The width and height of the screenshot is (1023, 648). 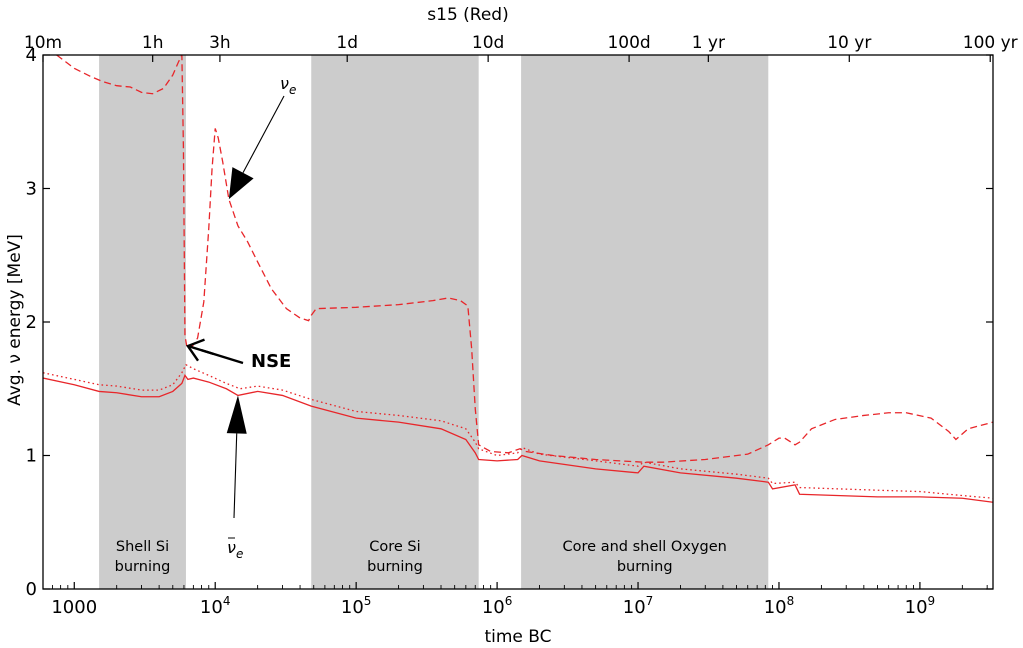 What do you see at coordinates (708, 43) in the screenshot?
I see `top-tick-label: 1 yr` at bounding box center [708, 43].